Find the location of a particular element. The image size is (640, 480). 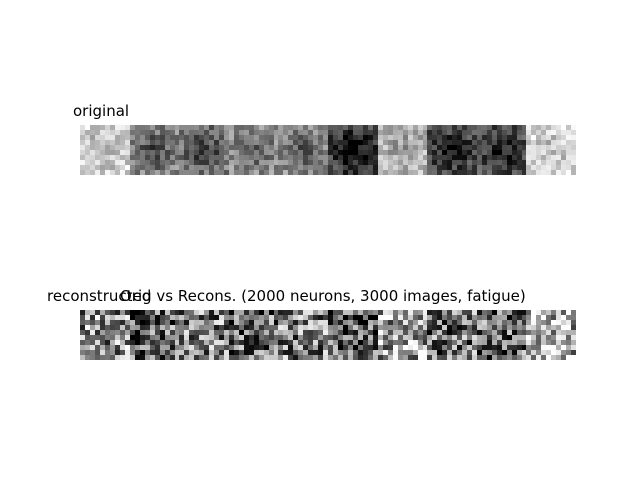

image-strip-reconstructed is located at coordinates (328, 335).